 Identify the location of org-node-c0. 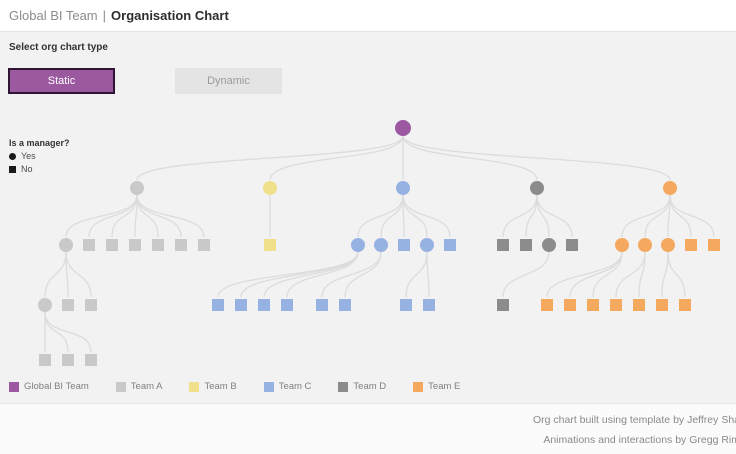
(403, 188).